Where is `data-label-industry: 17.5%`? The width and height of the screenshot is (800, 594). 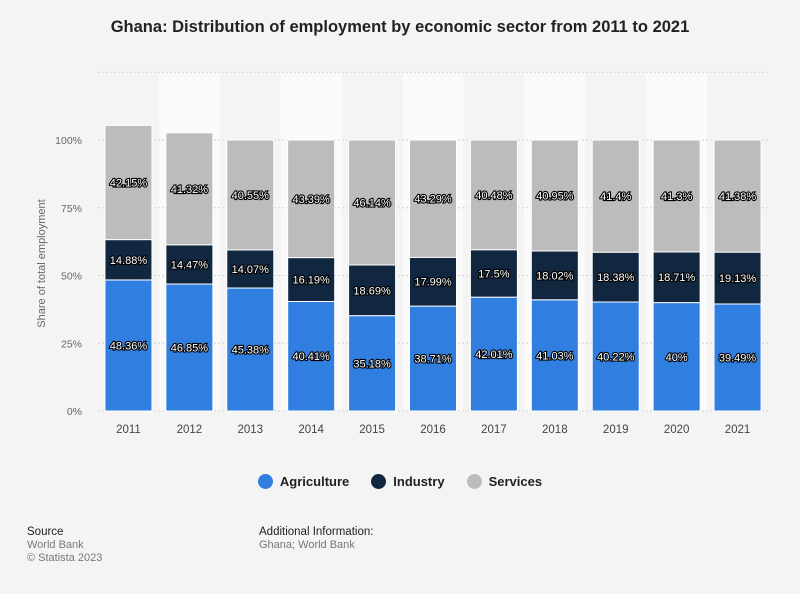 data-label-industry: 17.5% is located at coordinates (493, 274).